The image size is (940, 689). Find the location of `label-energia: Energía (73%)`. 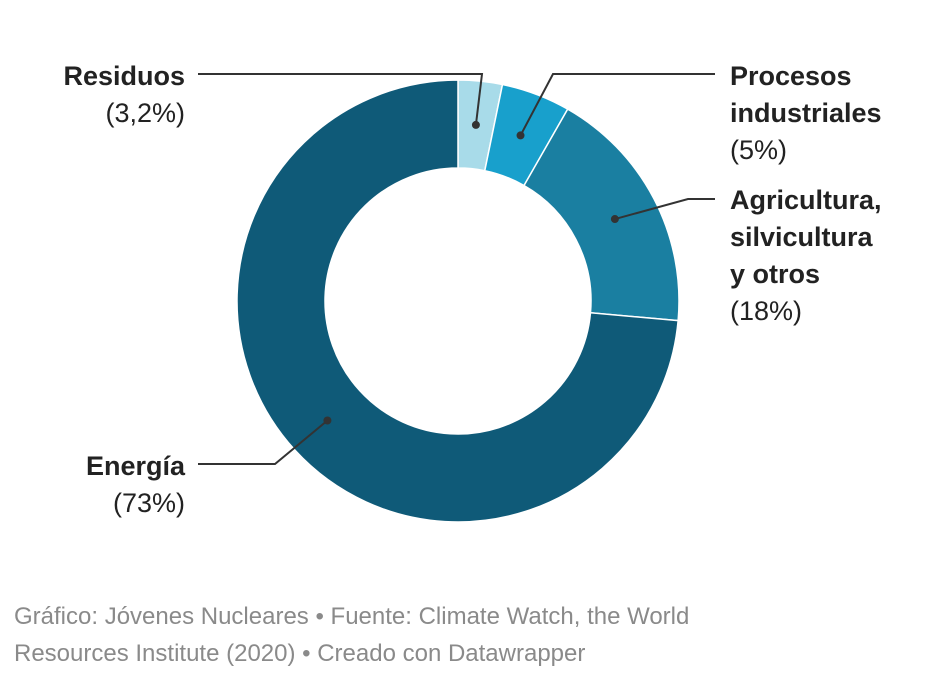

label-energia: Energía (73%) is located at coordinates (102, 485).